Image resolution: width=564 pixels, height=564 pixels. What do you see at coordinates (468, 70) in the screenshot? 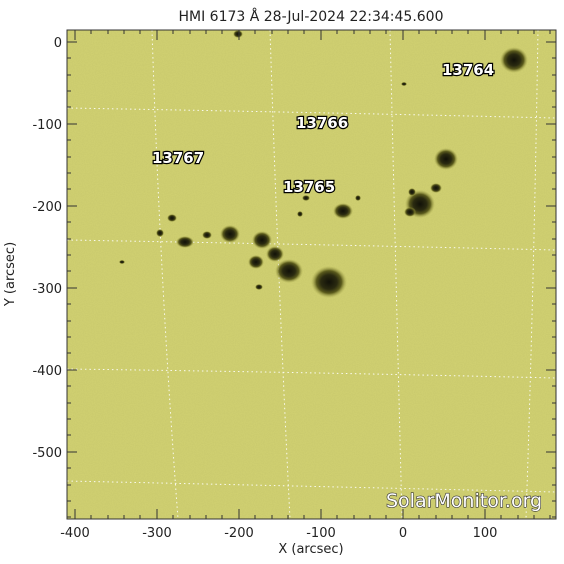
I see `active-region-label: 13764` at bounding box center [468, 70].